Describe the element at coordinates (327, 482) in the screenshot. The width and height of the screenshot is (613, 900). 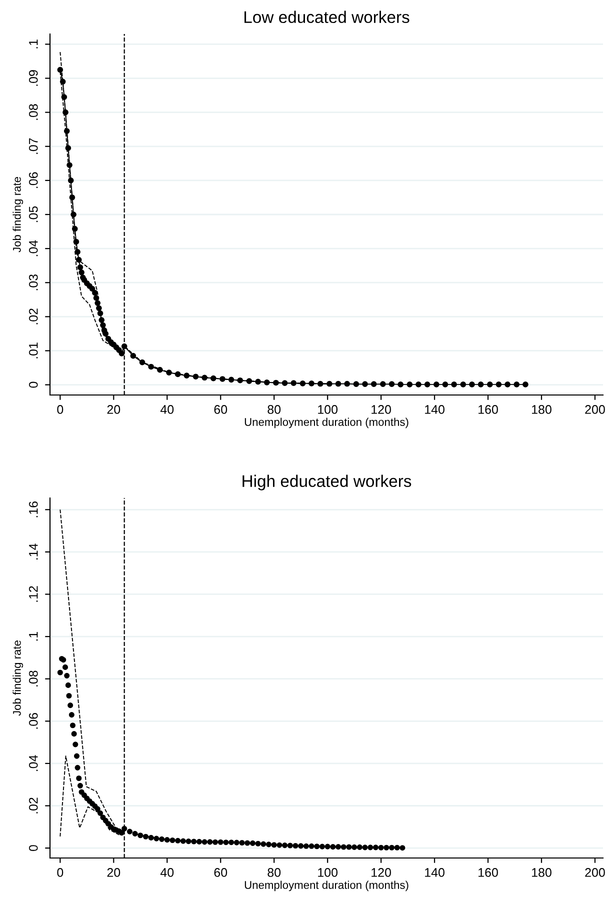
I see `chart-title: High educated workers` at that location.